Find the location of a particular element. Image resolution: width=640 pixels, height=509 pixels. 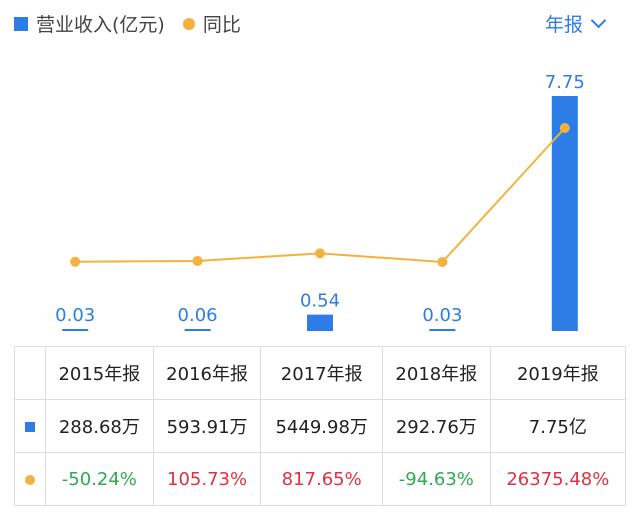

bar-2019年报 is located at coordinates (564, 213).